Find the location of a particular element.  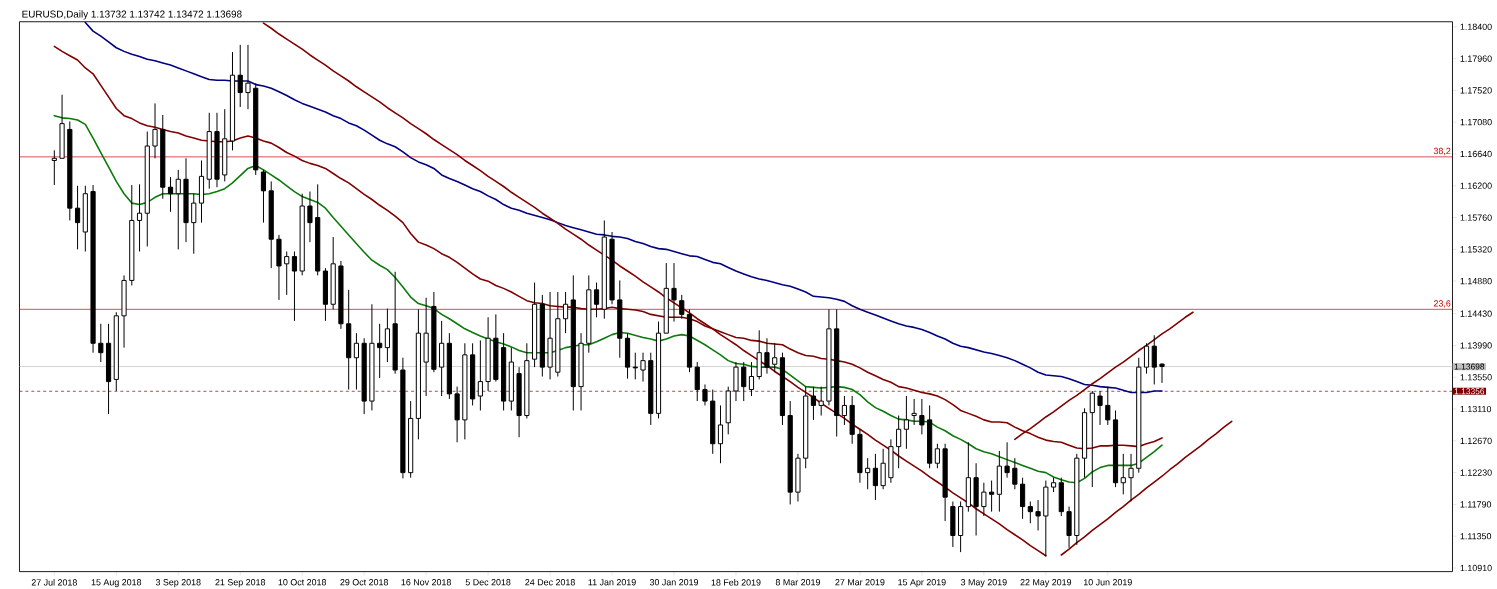

y-tick-label: 1.12230 is located at coordinates (1476, 472).